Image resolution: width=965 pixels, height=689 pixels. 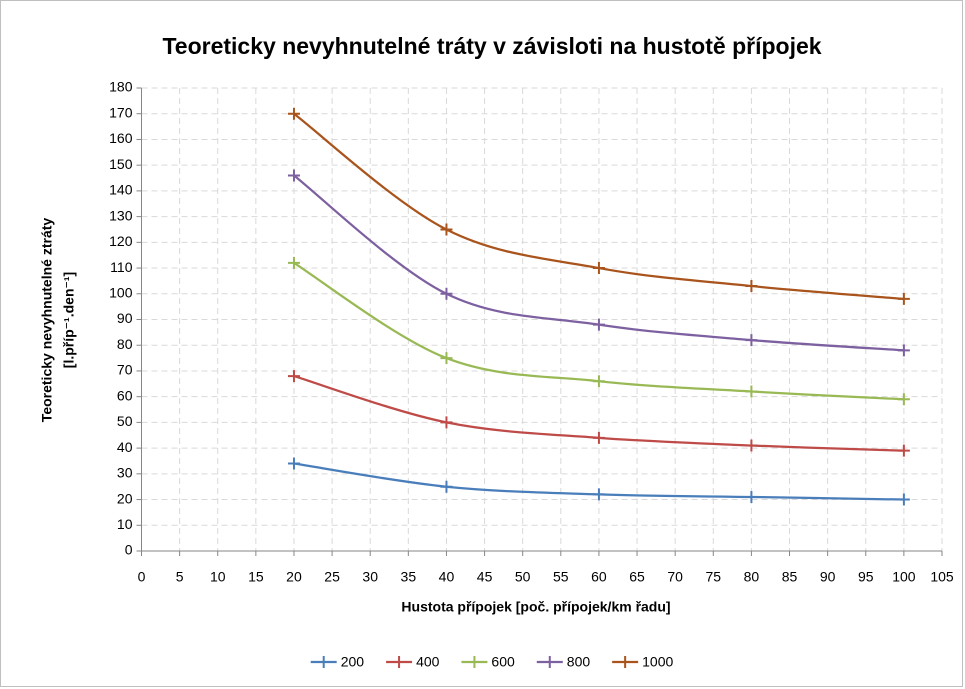 I want to click on x-tick-label: 90, so click(x=828, y=577).